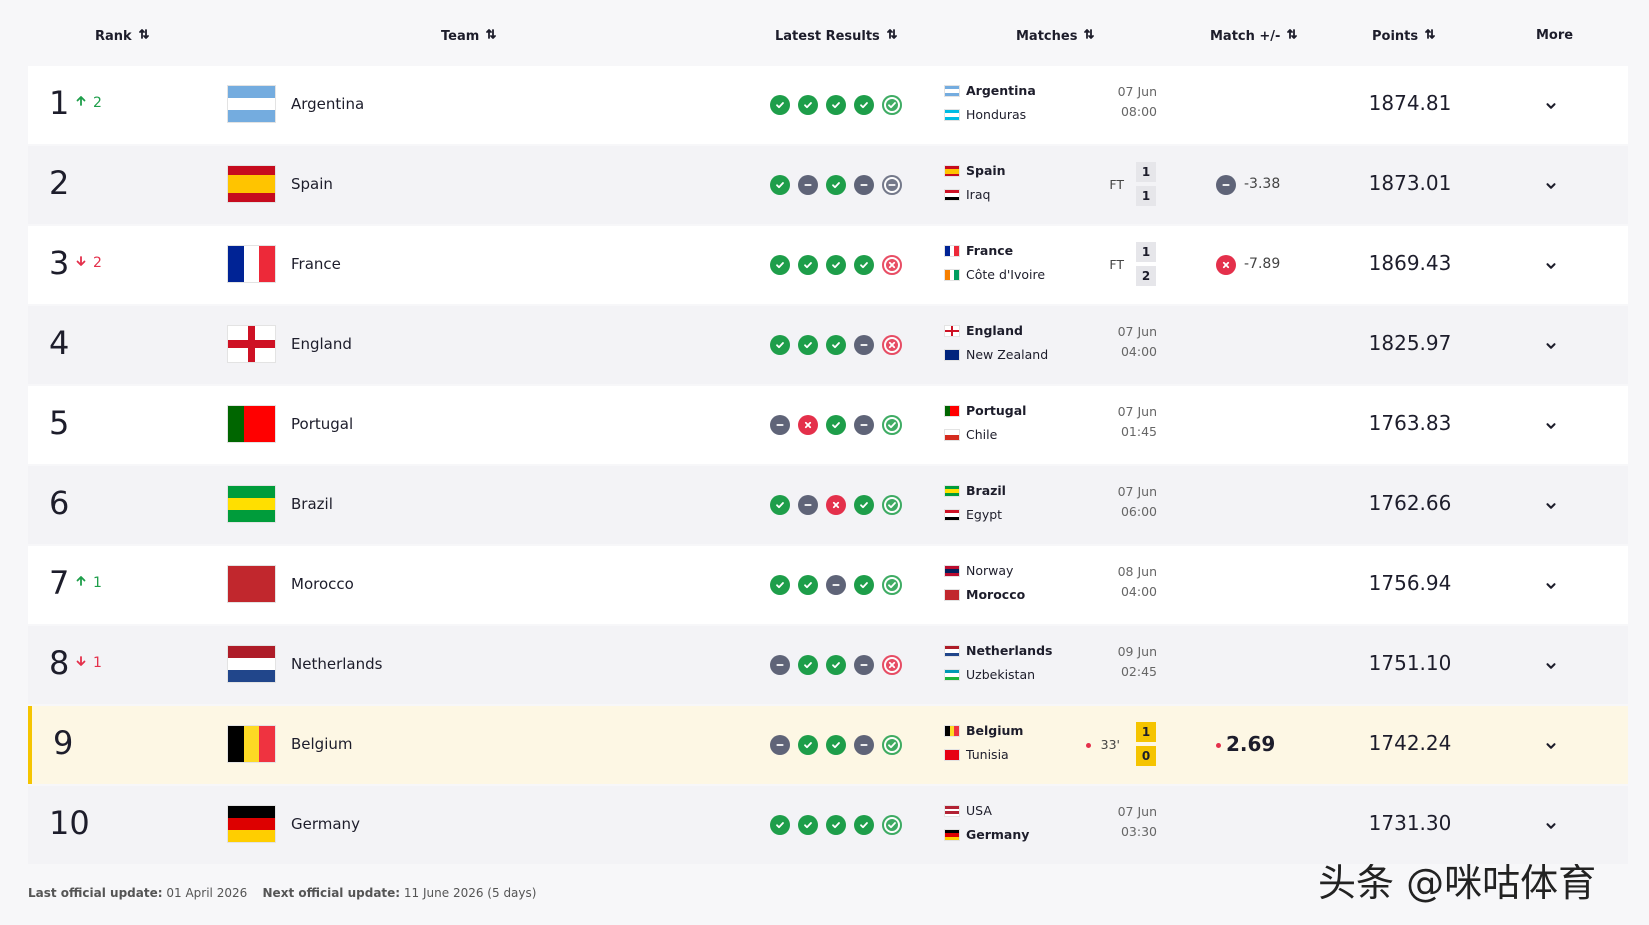 The width and height of the screenshot is (1649, 925). I want to click on rank: 1, so click(59, 103).